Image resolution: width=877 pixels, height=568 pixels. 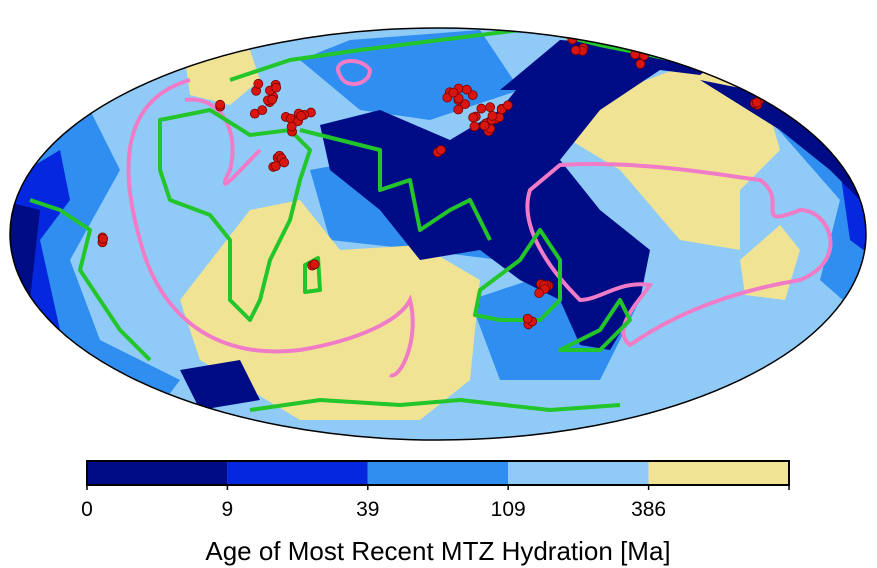 I want to click on colorbar: 0 9 39 109 386, so click(x=435, y=490).